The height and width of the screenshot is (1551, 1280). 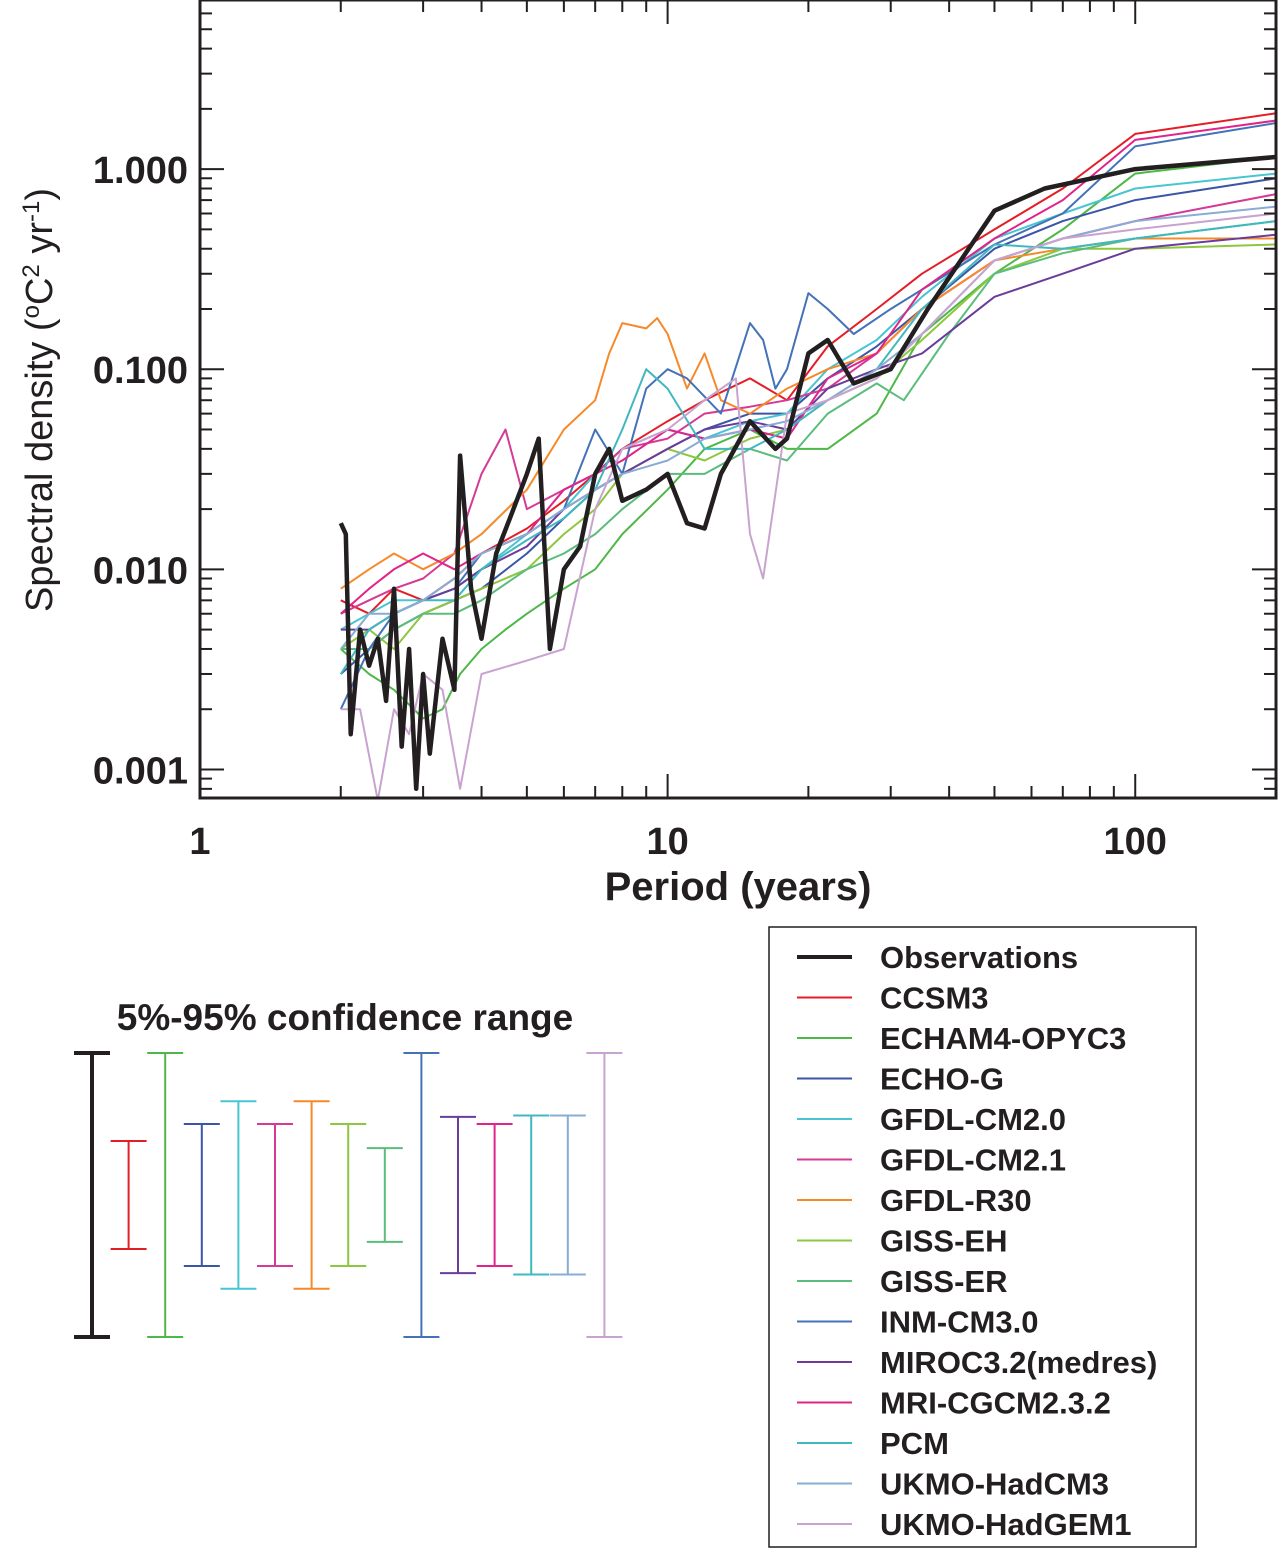 I want to click on x-tick-label: 10, so click(x=667, y=842).